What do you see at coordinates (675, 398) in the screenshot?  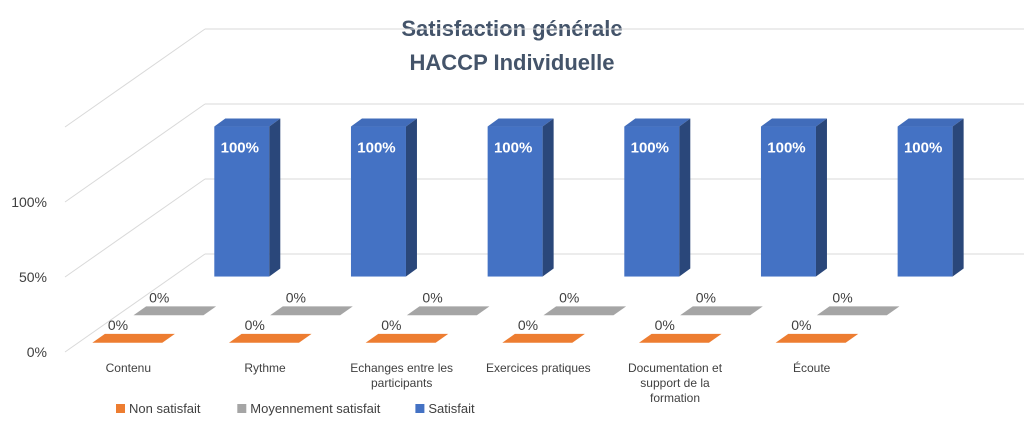 I see `x-tick-line: formation` at bounding box center [675, 398].